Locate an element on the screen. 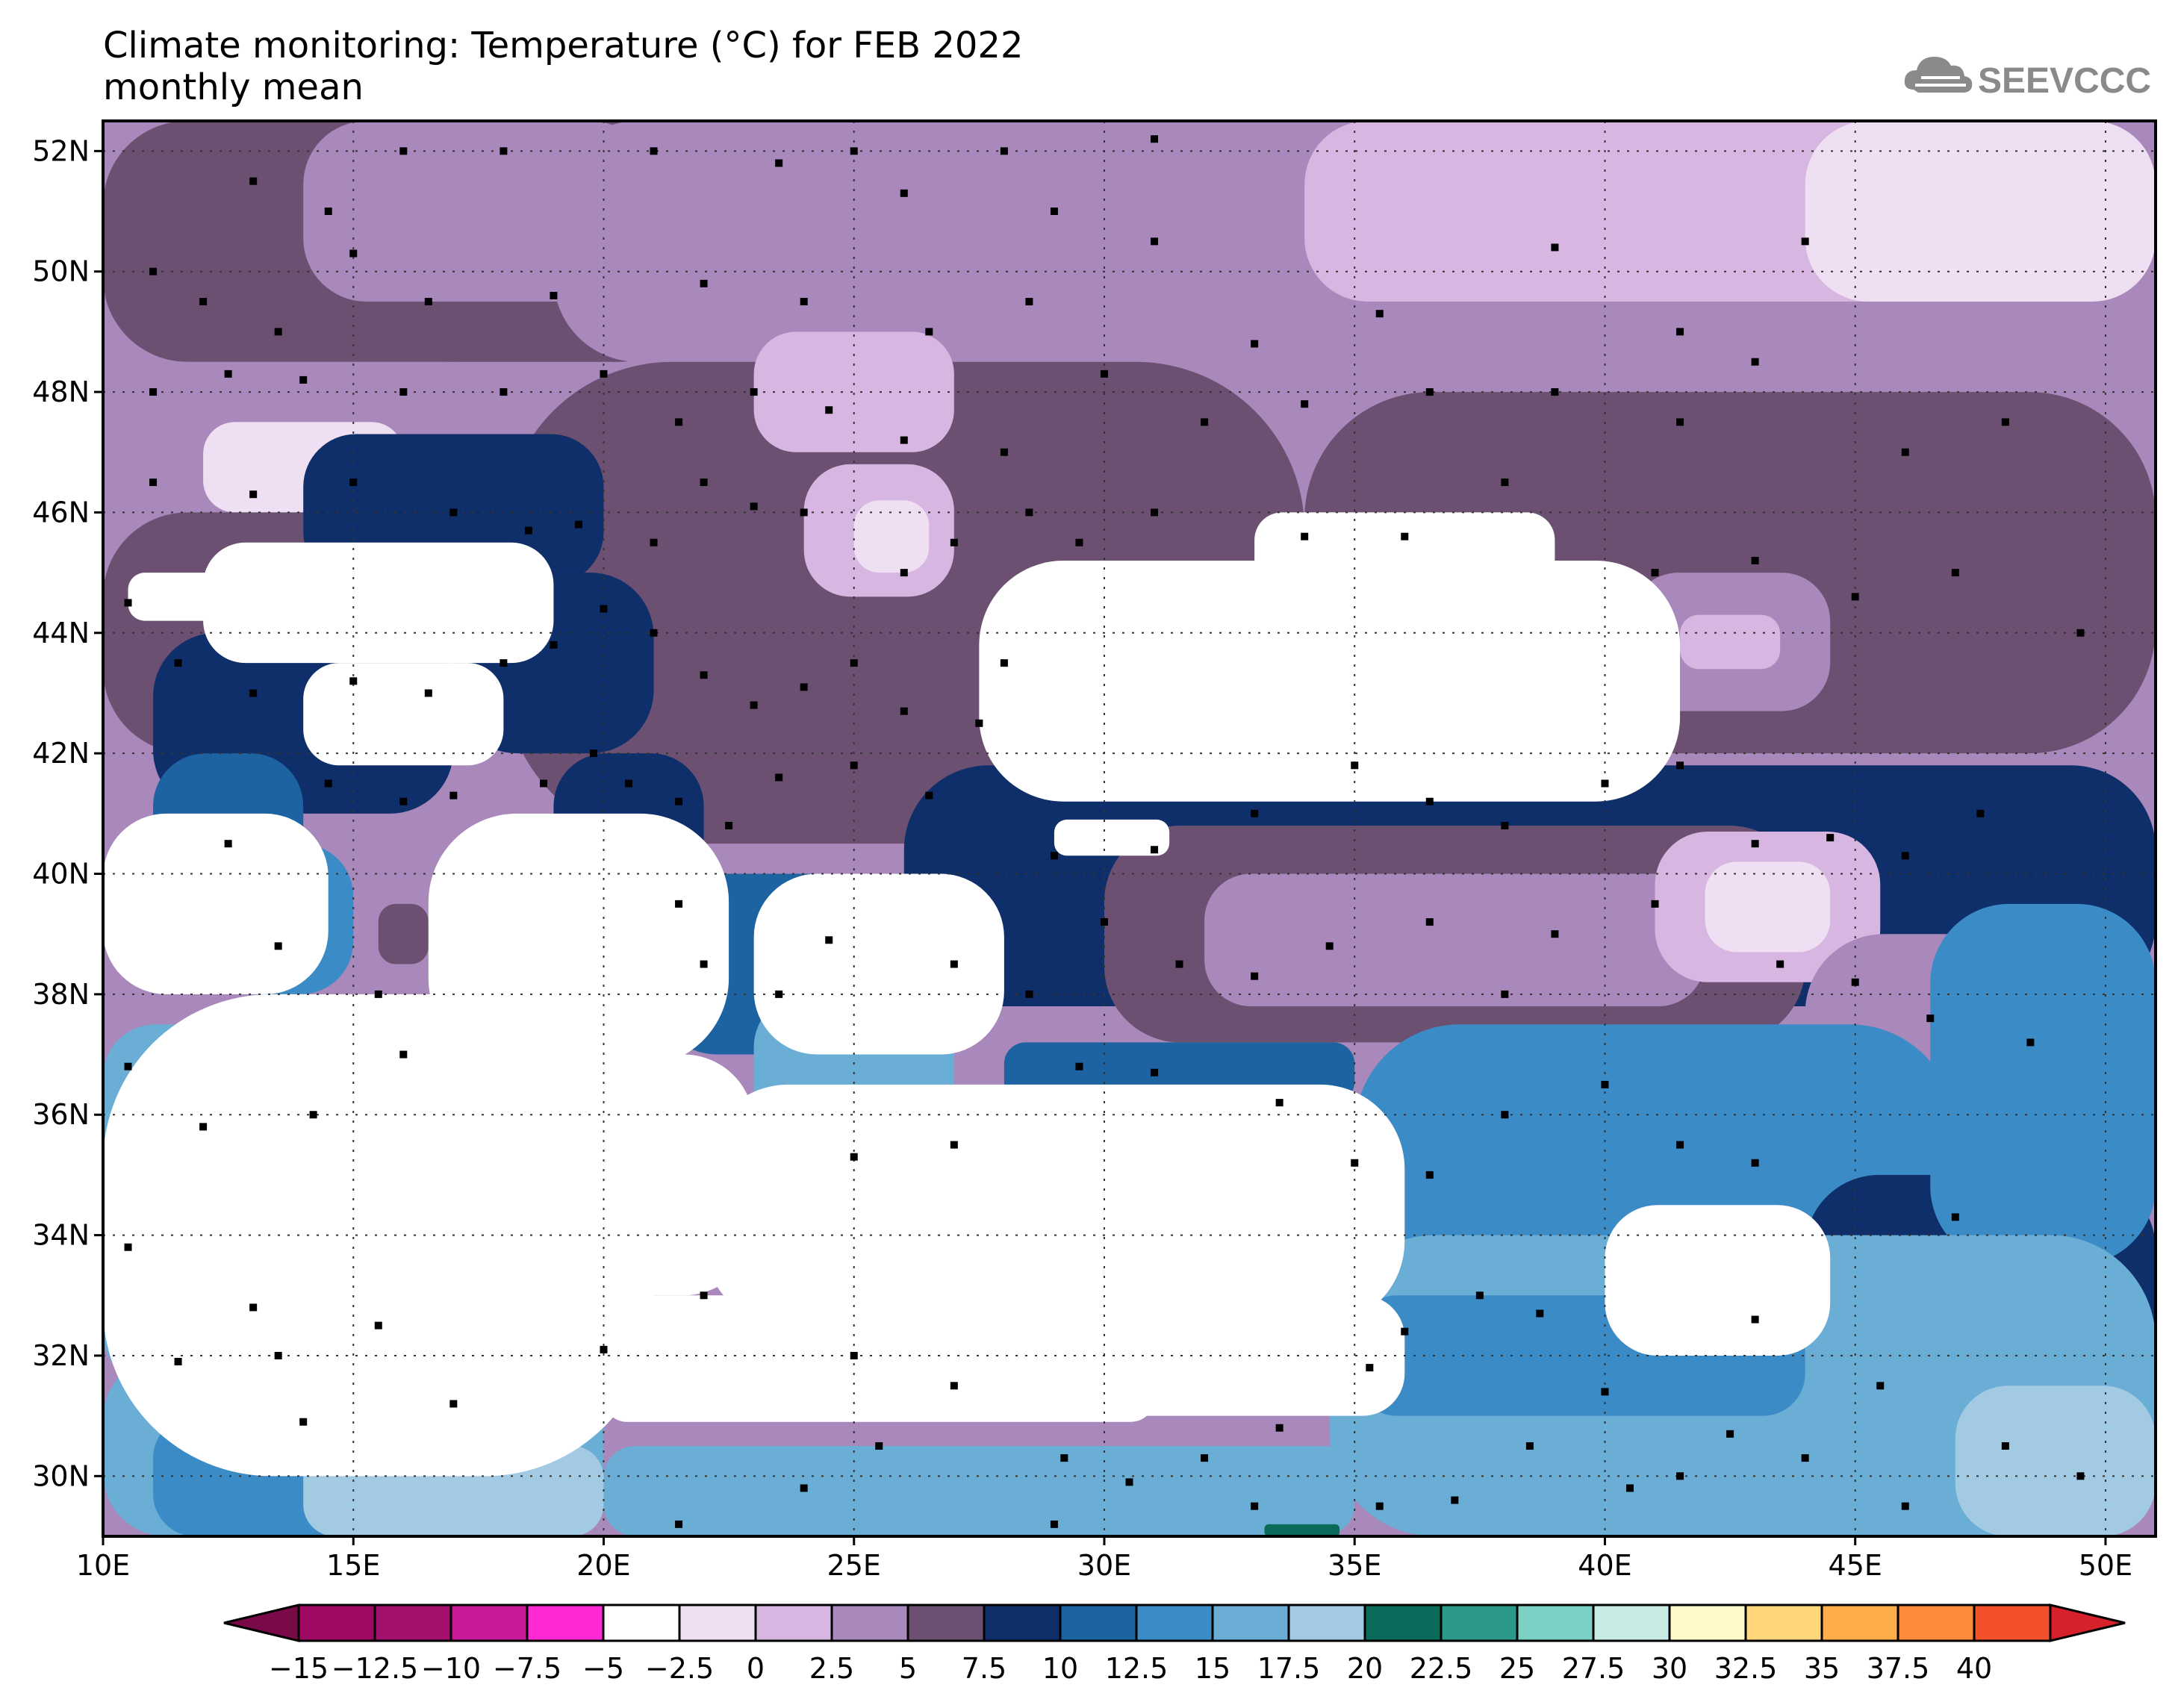 This screenshot has height=1708, width=2175. colorbar-label: 37.5 is located at coordinates (1898, 1668).